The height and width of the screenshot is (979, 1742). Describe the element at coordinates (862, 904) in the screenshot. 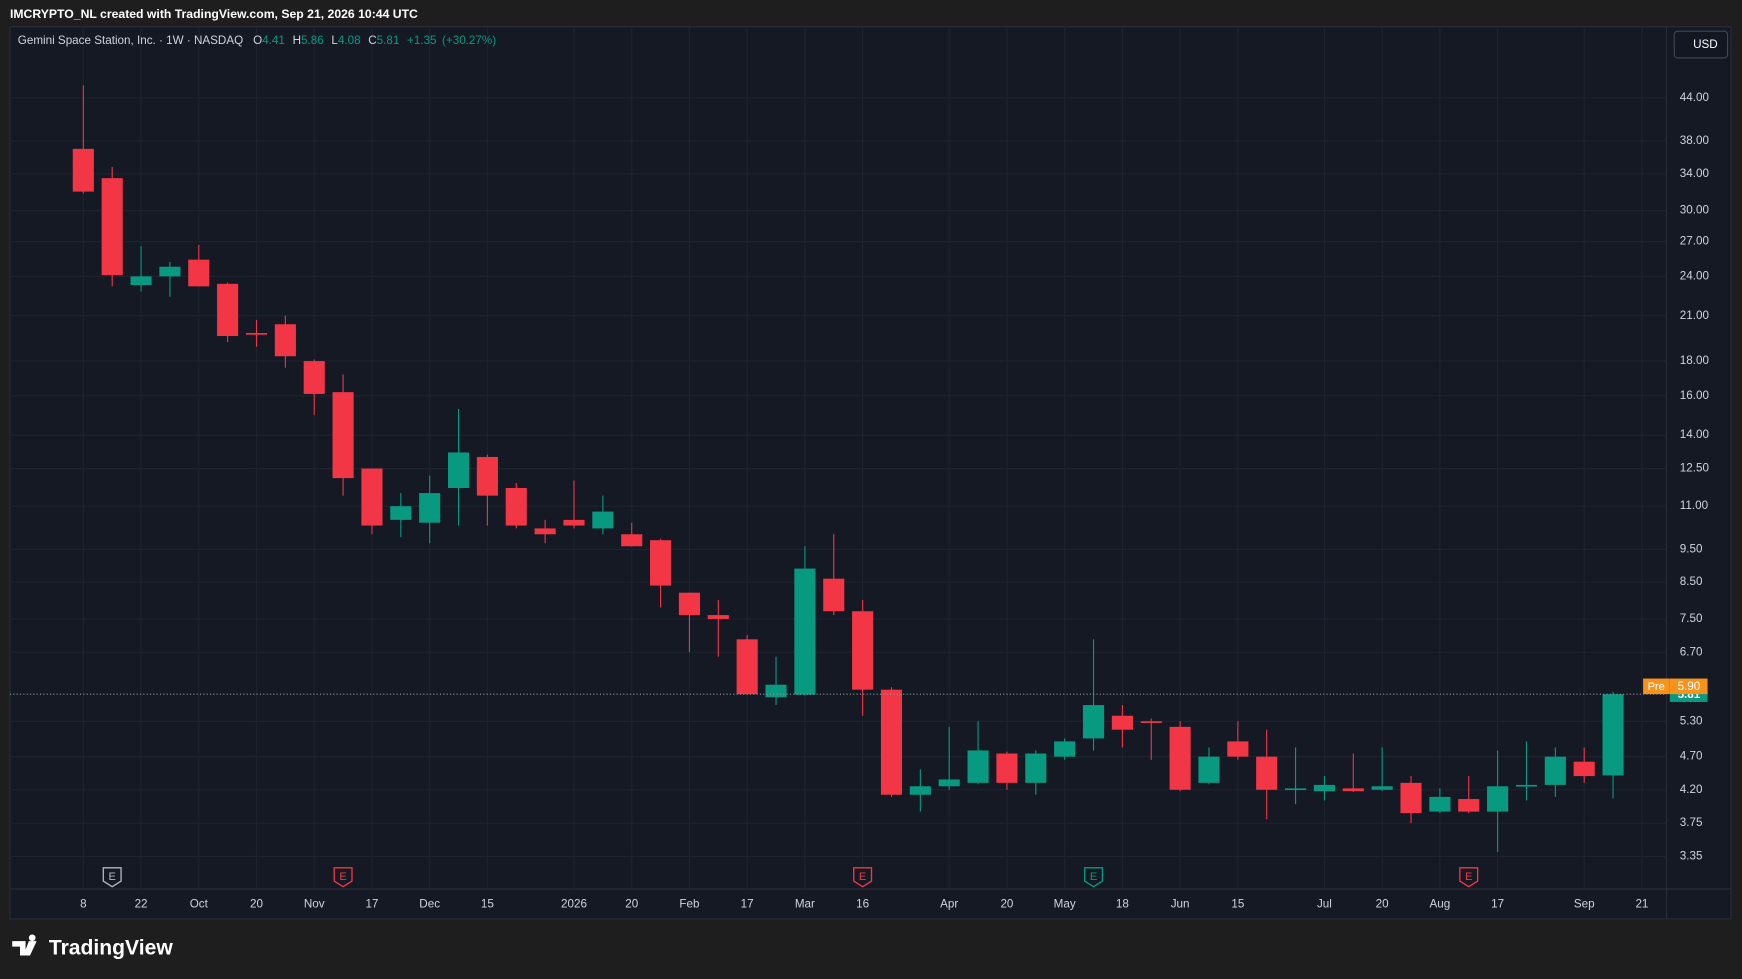

I see `x-tick-label: 16` at that location.